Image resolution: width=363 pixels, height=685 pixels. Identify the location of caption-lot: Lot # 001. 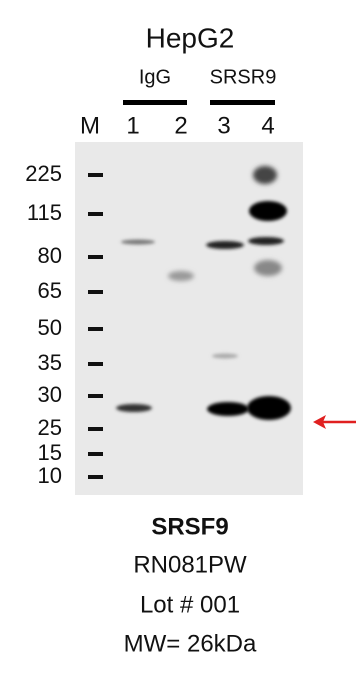
(190, 604).